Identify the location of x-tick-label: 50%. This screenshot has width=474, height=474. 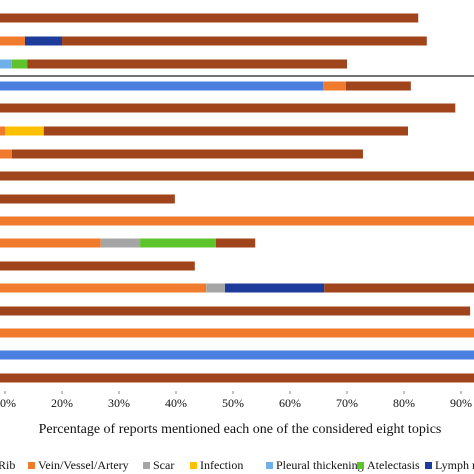
(233, 403).